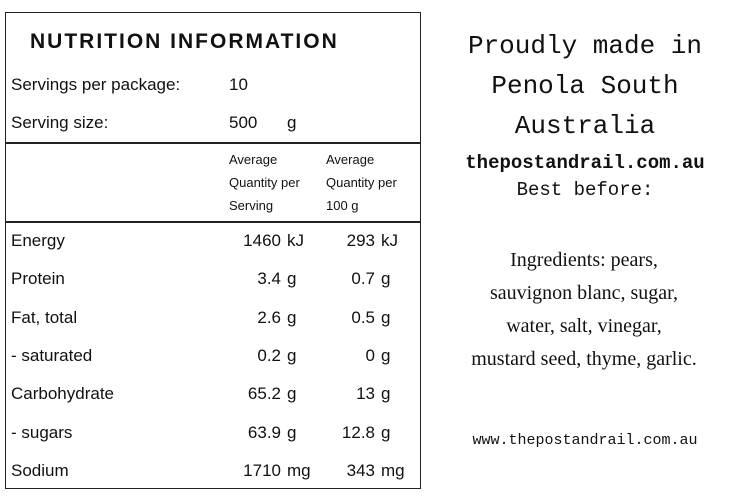 The image size is (732, 496). What do you see at coordinates (363, 279) in the screenshot?
I see `per-100g-value: 0.7` at bounding box center [363, 279].